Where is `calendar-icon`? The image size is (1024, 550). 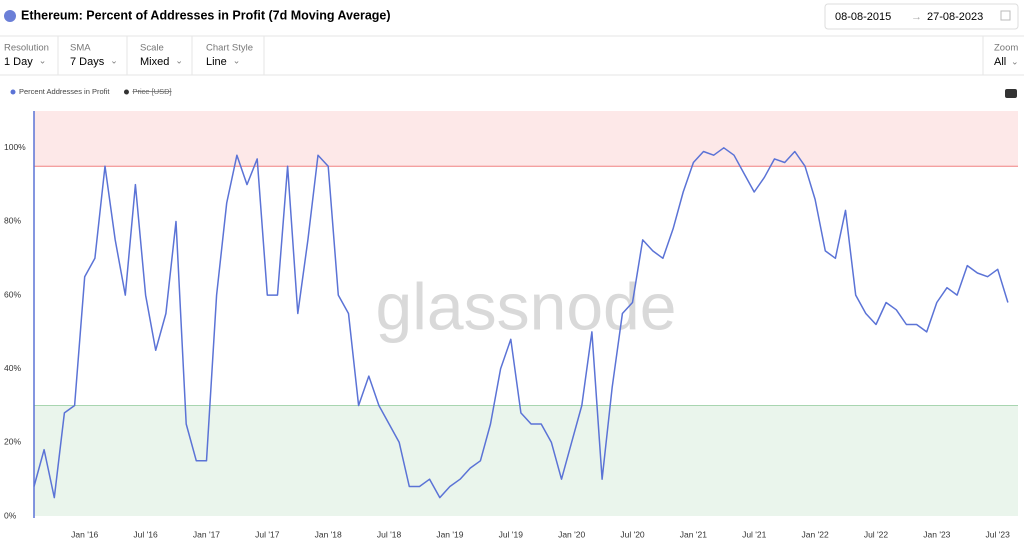 calendar-icon is located at coordinates (1005, 15).